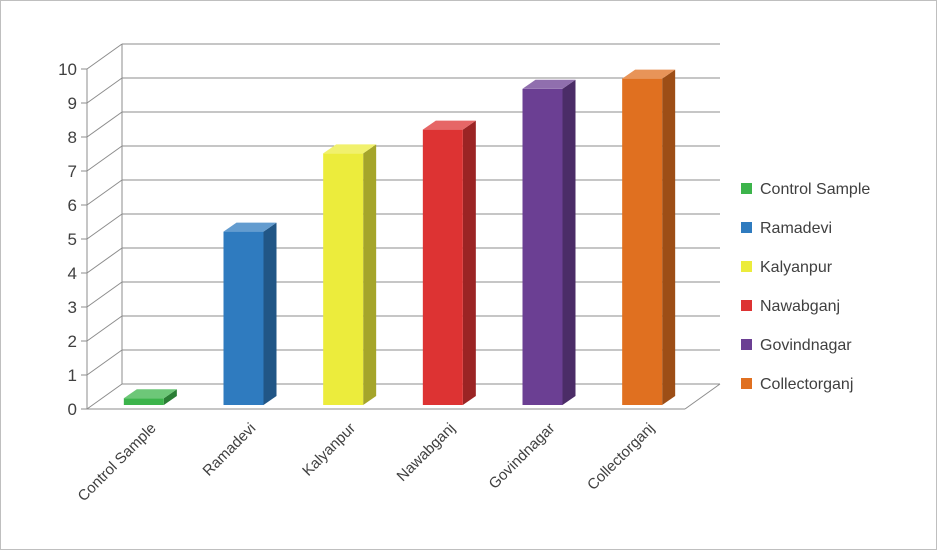 This screenshot has width=937, height=550. What do you see at coordinates (72, 375) in the screenshot?
I see `y-tick-label-1: 1` at bounding box center [72, 375].